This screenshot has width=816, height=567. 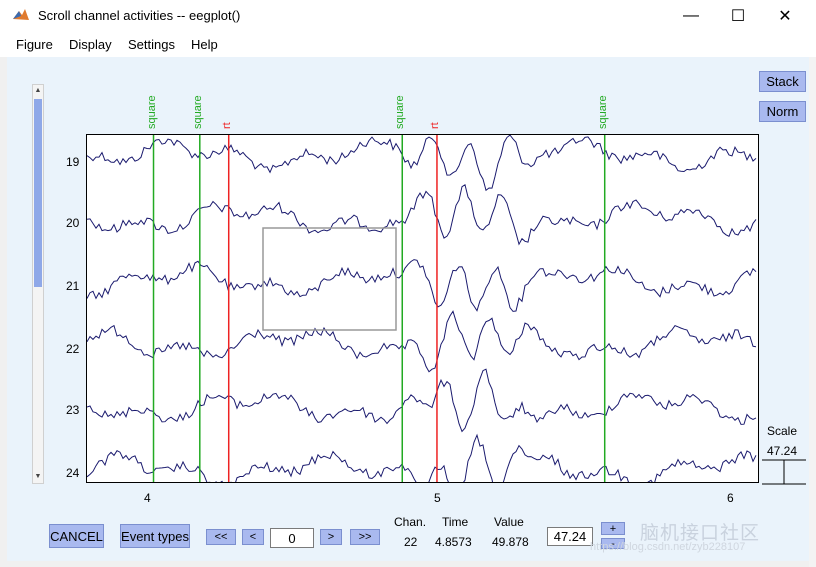 What do you see at coordinates (329, 279) in the screenshot?
I see `selection-box` at bounding box center [329, 279].